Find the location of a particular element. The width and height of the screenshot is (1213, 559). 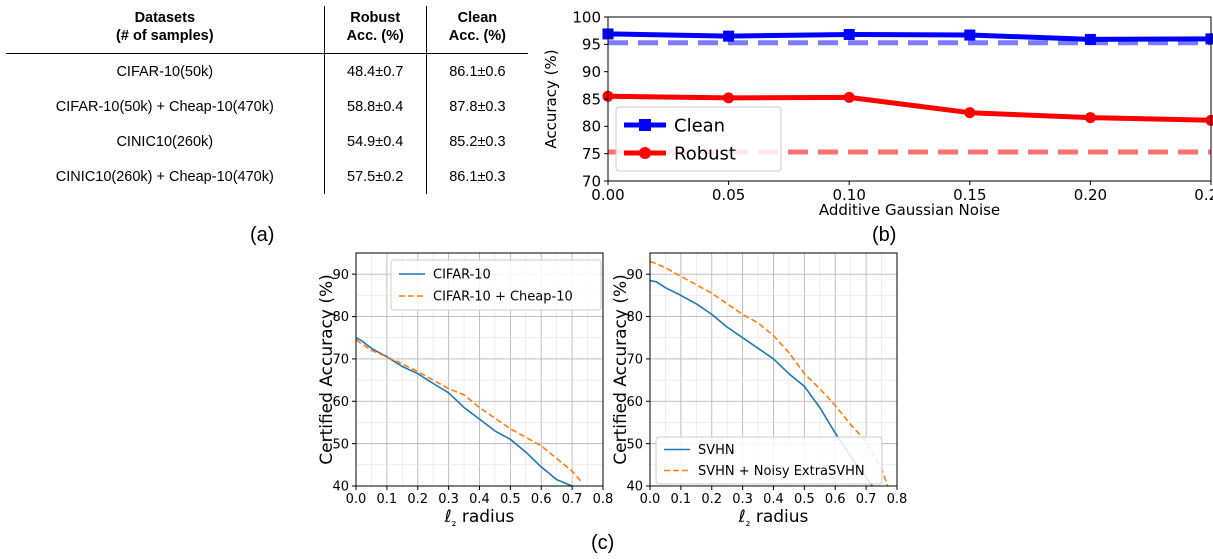

cell-dataset: CIFAR-10(50k) + Cheap-10(470k) is located at coordinates (164, 106).